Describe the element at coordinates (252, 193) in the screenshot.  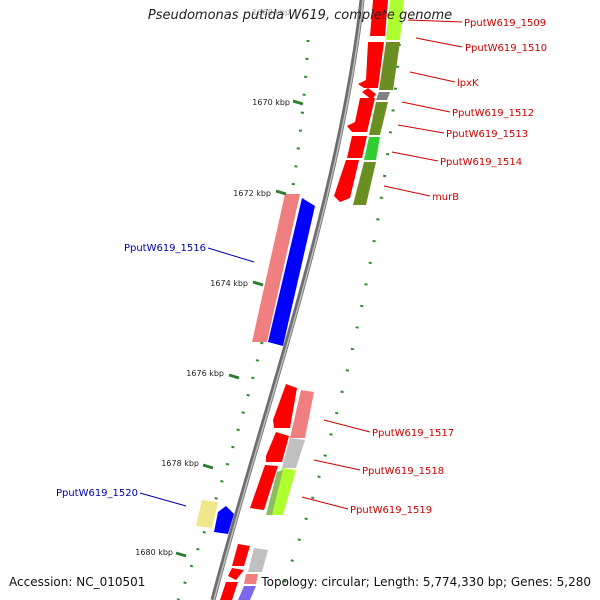
I see `tick-label: 1672 kbp` at that location.